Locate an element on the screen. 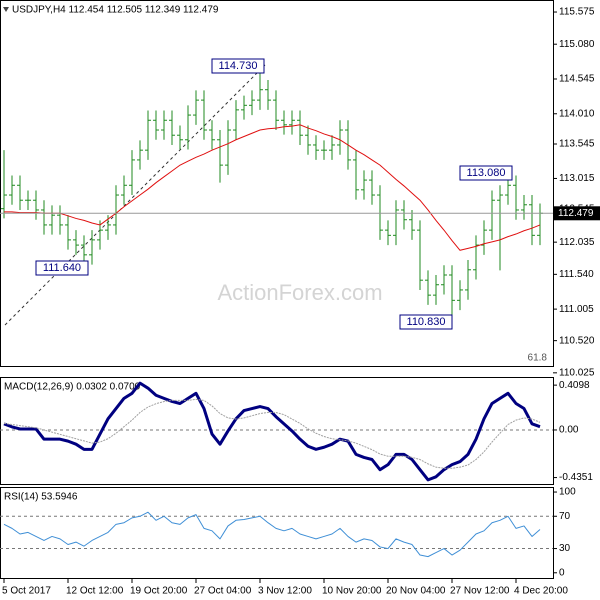 The height and width of the screenshot is (600, 600). symbol-icon is located at coordinates (6, 9).